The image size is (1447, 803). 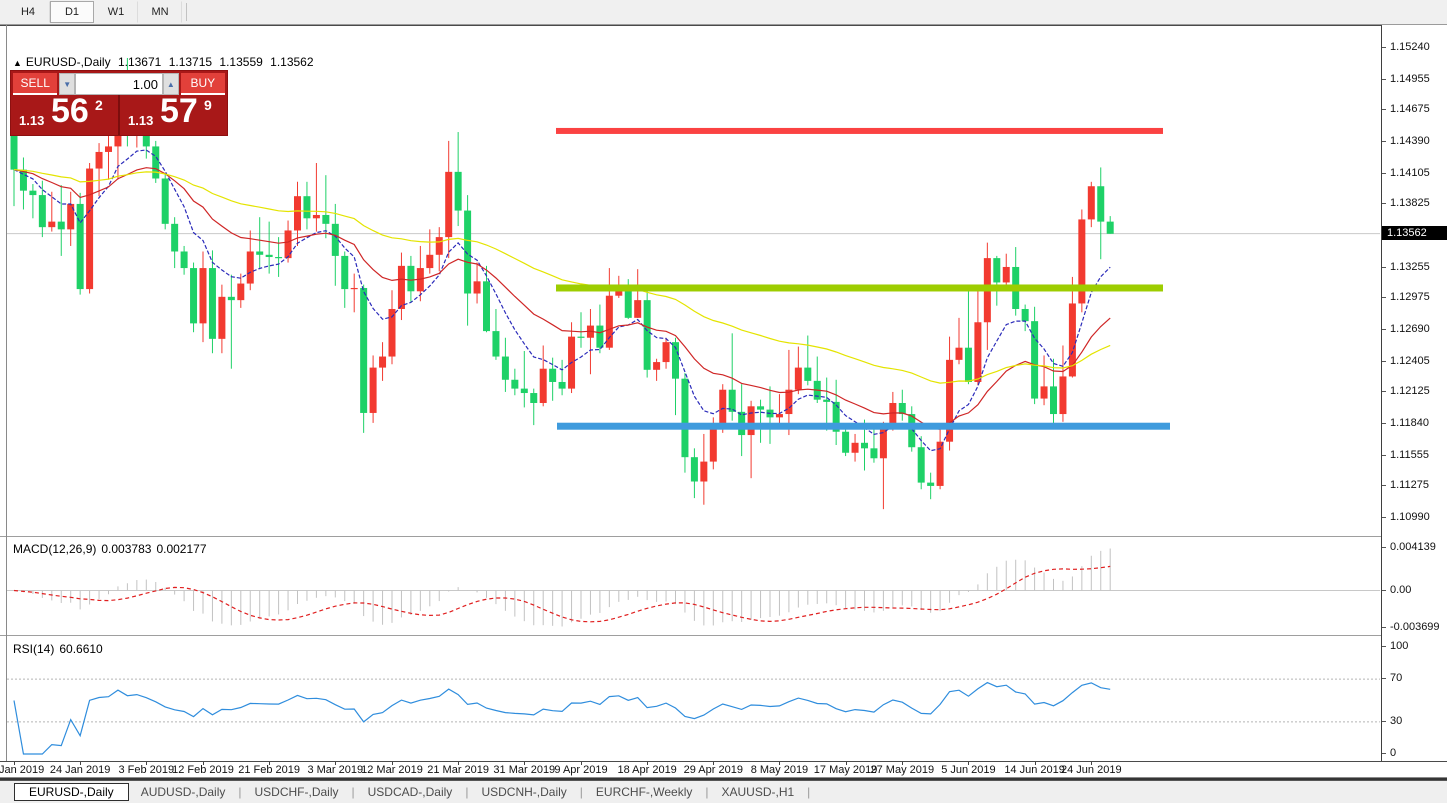 What do you see at coordinates (70, 111) in the screenshot?
I see `sell-price-main: 56` at bounding box center [70, 111].